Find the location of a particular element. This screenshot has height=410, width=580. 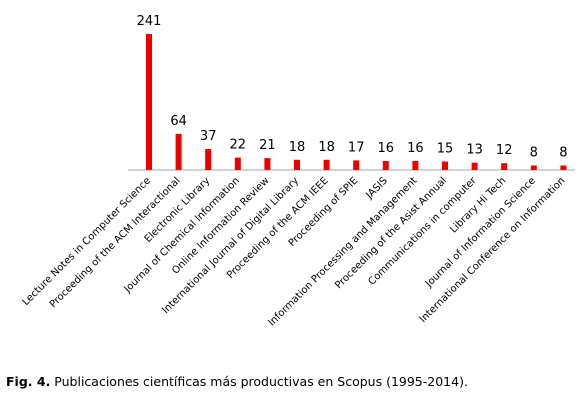

bar-value-label: 17 is located at coordinates (356, 147).